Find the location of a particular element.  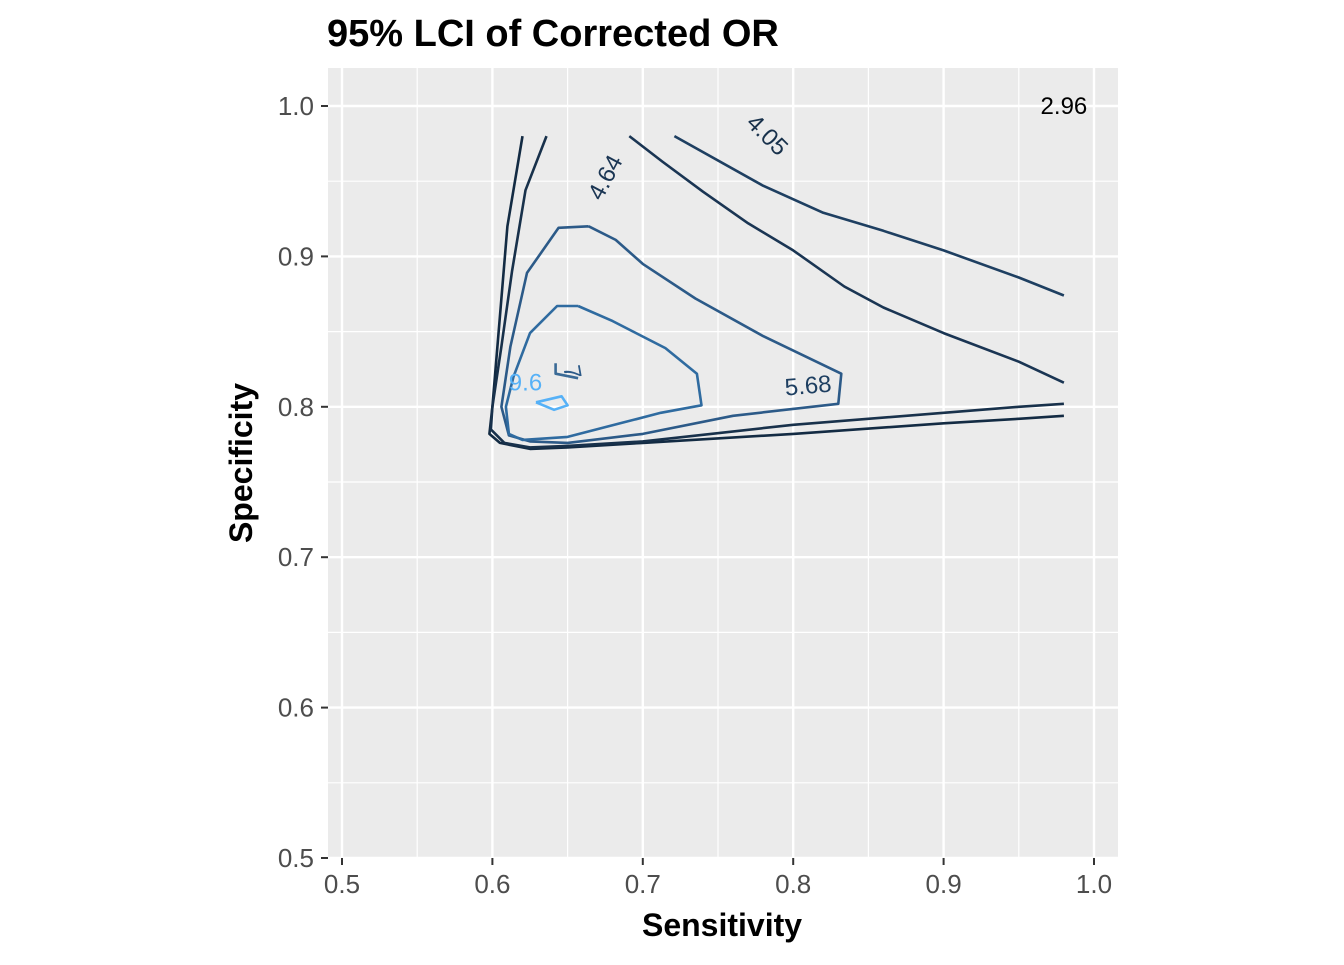

y-tick-label: 0.6 is located at coordinates (296, 708).